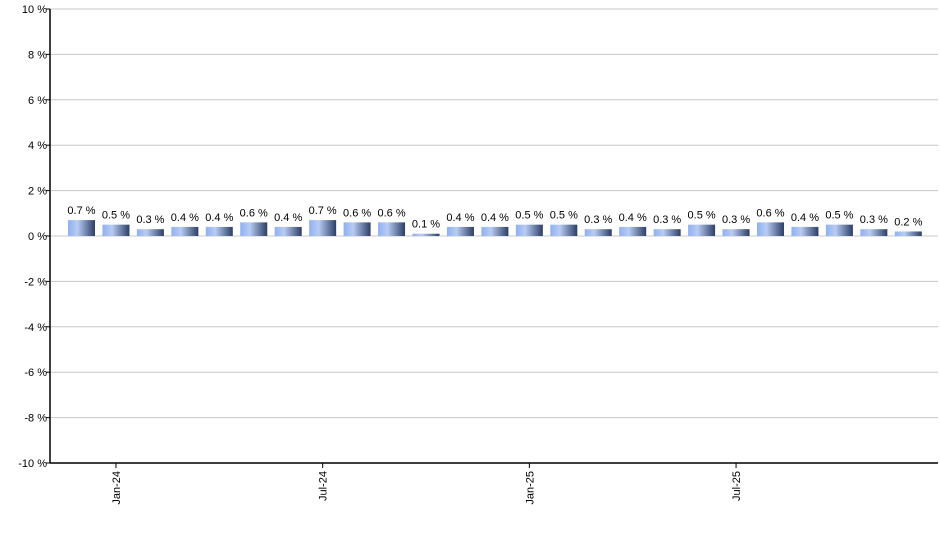  I want to click on y-tick-label: 4 %, so click(37, 146).